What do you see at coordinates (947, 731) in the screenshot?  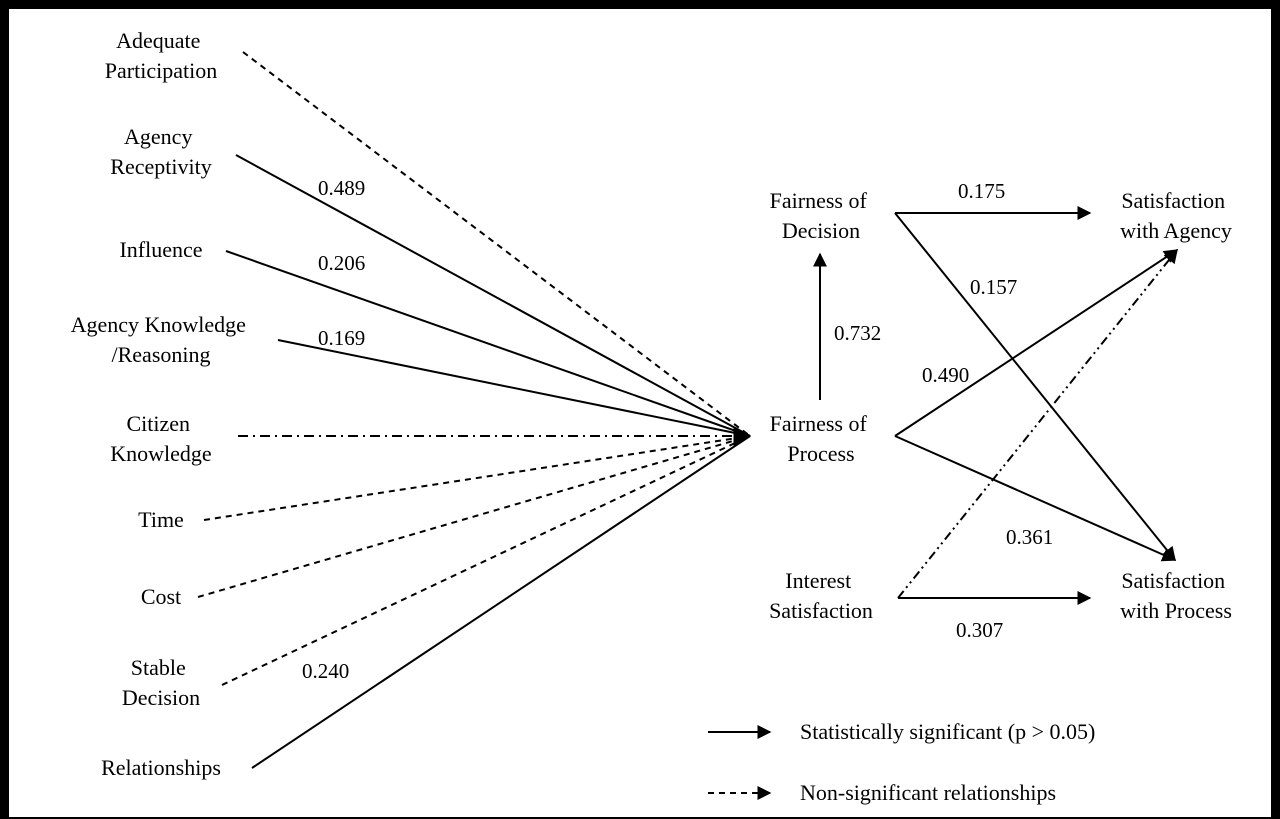 I see `legend-significant-label: Statistically significant (p > 0.05)` at bounding box center [947, 731].